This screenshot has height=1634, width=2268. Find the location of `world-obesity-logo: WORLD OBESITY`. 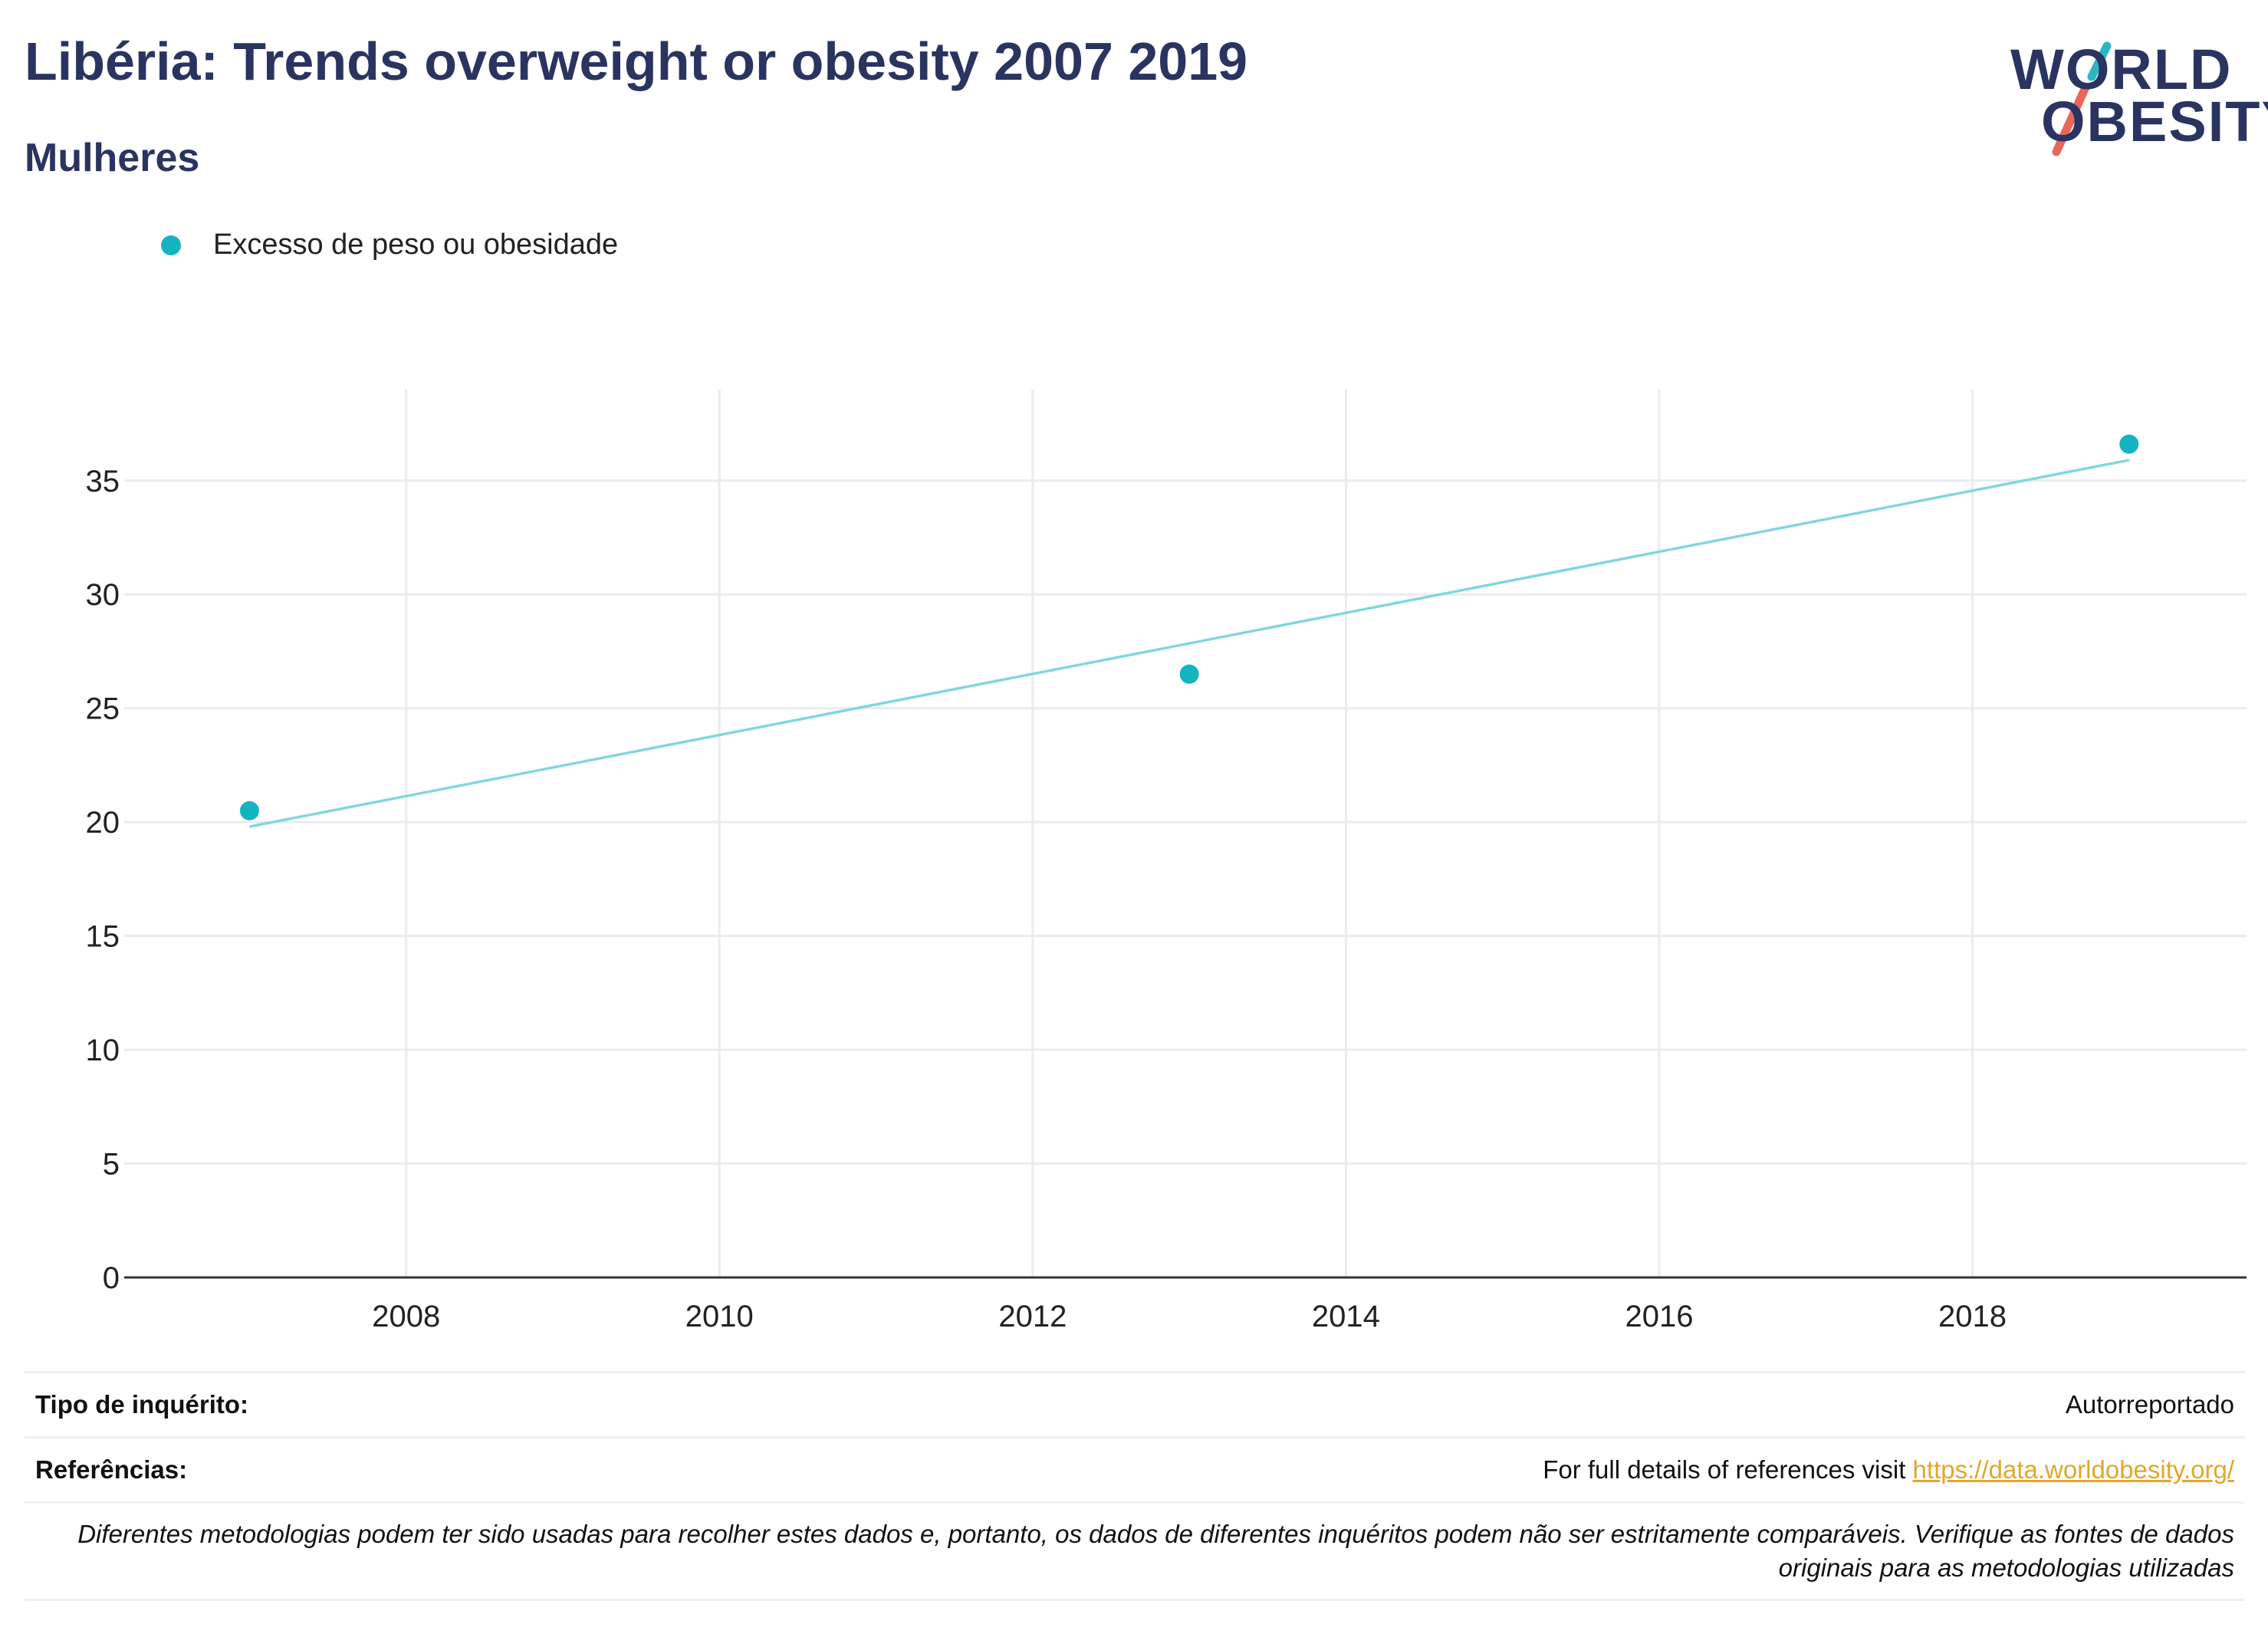

world-obesity-logo: WORLD OBESITY is located at coordinates (2134, 96).